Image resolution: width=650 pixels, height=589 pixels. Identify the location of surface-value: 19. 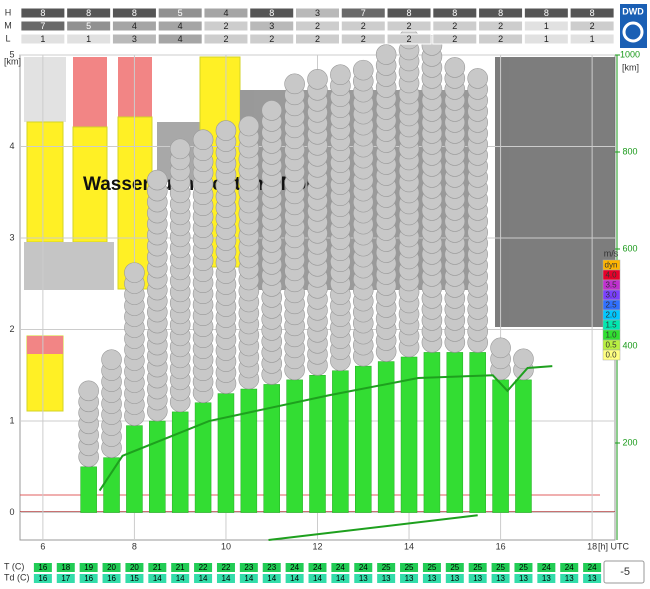
(88, 567).